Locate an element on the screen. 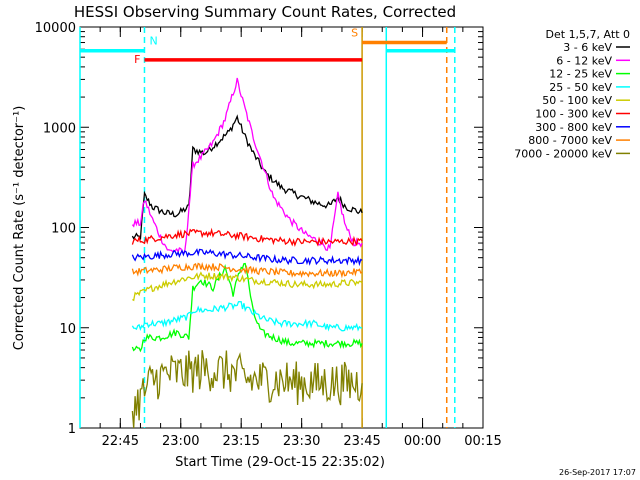  legend-label: 800 - 7000 keV is located at coordinates (570, 140).